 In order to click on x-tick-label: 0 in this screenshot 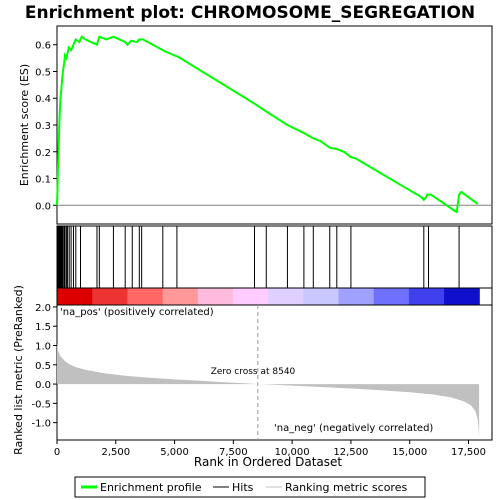, I will do `click(57, 452)`.